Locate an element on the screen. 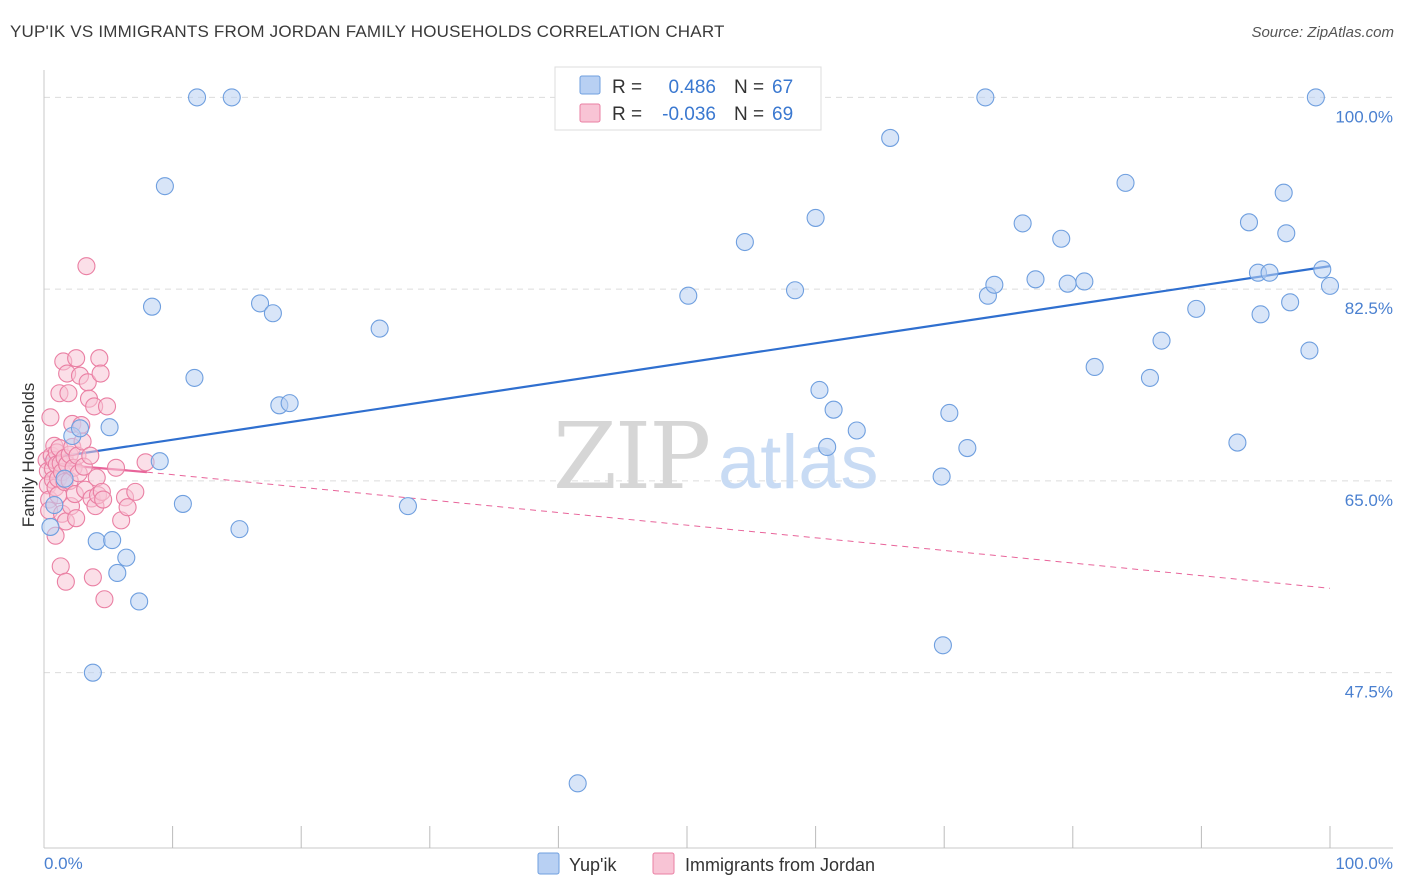 This screenshot has width=1406, height=892. legend-n-label-jordan: N = is located at coordinates (749, 114).